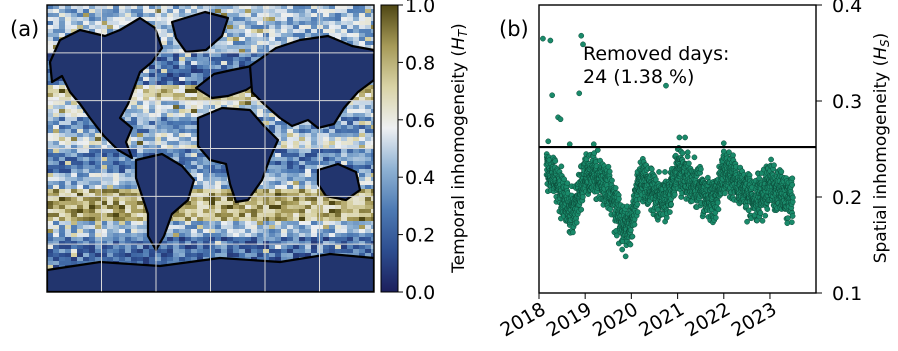 This screenshot has width=898, height=351. I want to click on colorbar-bar, so click(389, 148).